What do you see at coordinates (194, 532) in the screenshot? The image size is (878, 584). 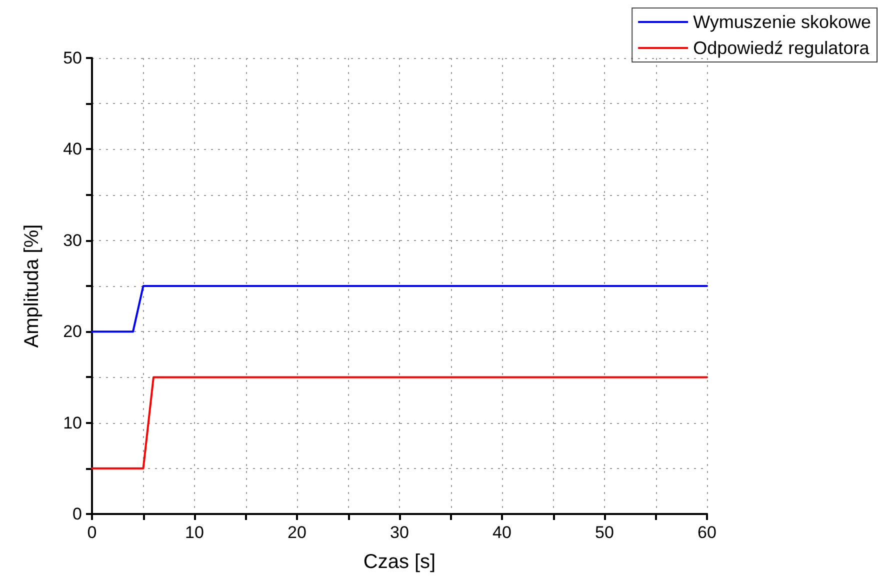 I see `x-tick-label: 10` at bounding box center [194, 532].